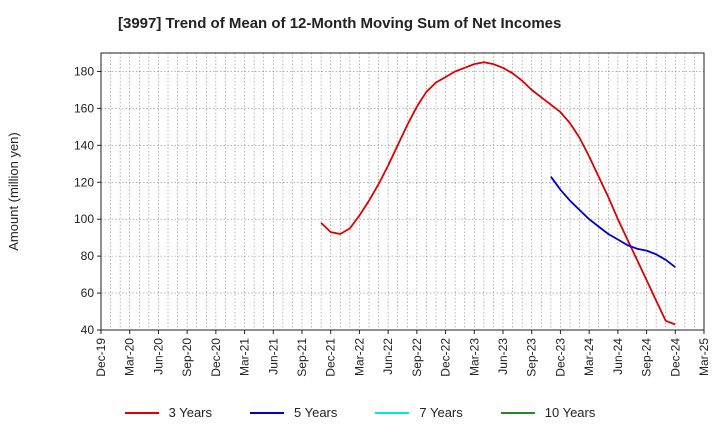  I want to click on legend-item: 7 Years, so click(419, 412).